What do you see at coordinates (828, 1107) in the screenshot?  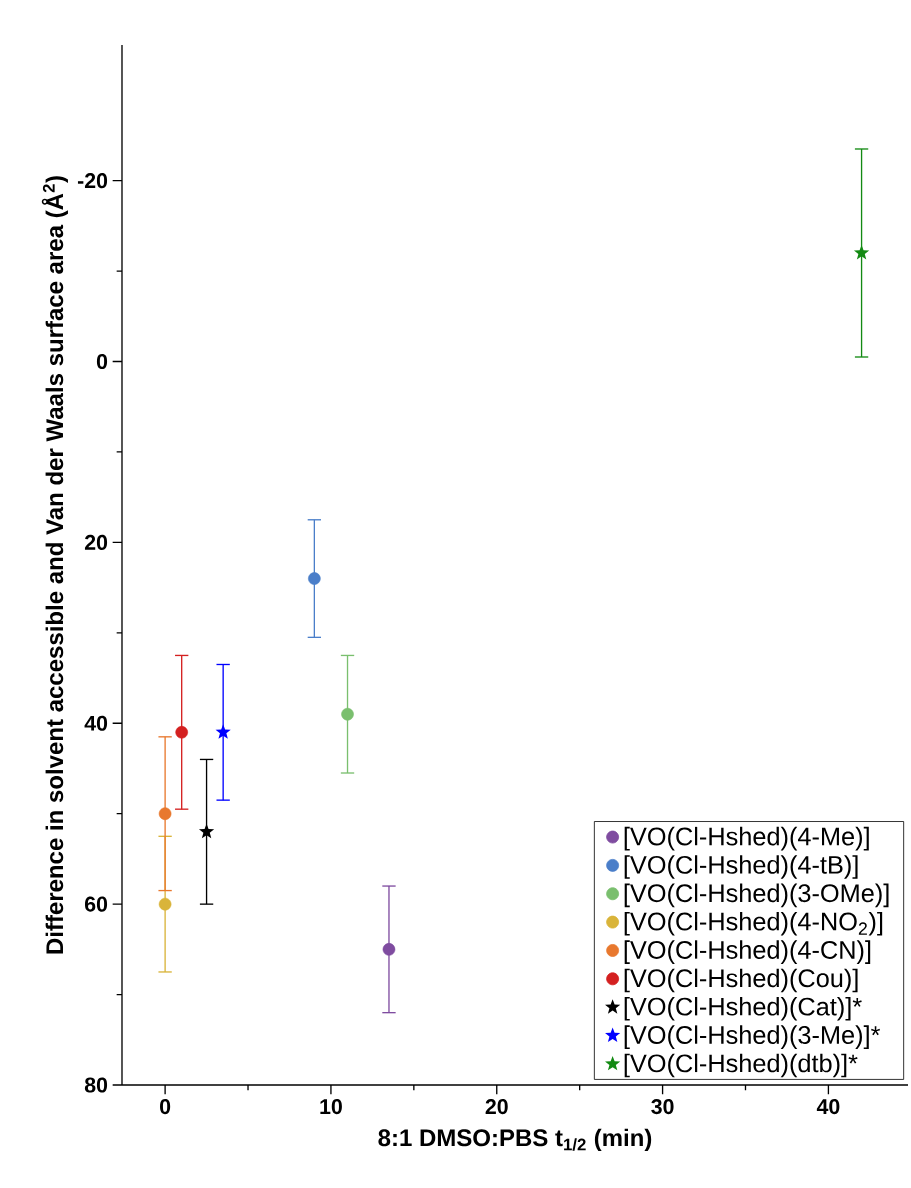 I see `x-tick-label: 40` at bounding box center [828, 1107].